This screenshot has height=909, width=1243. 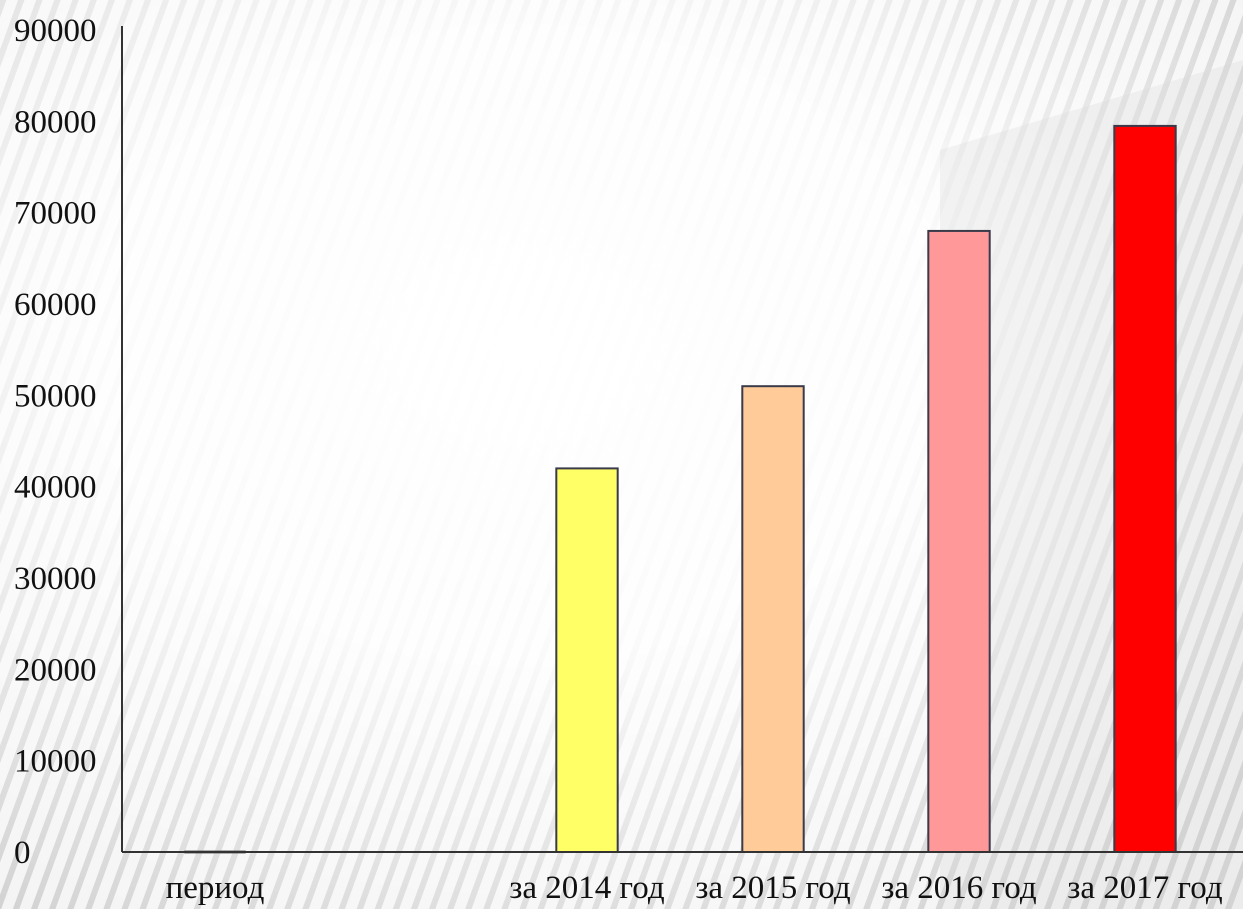 I want to click on x-category-label: за 2017 год, so click(x=1144, y=888).